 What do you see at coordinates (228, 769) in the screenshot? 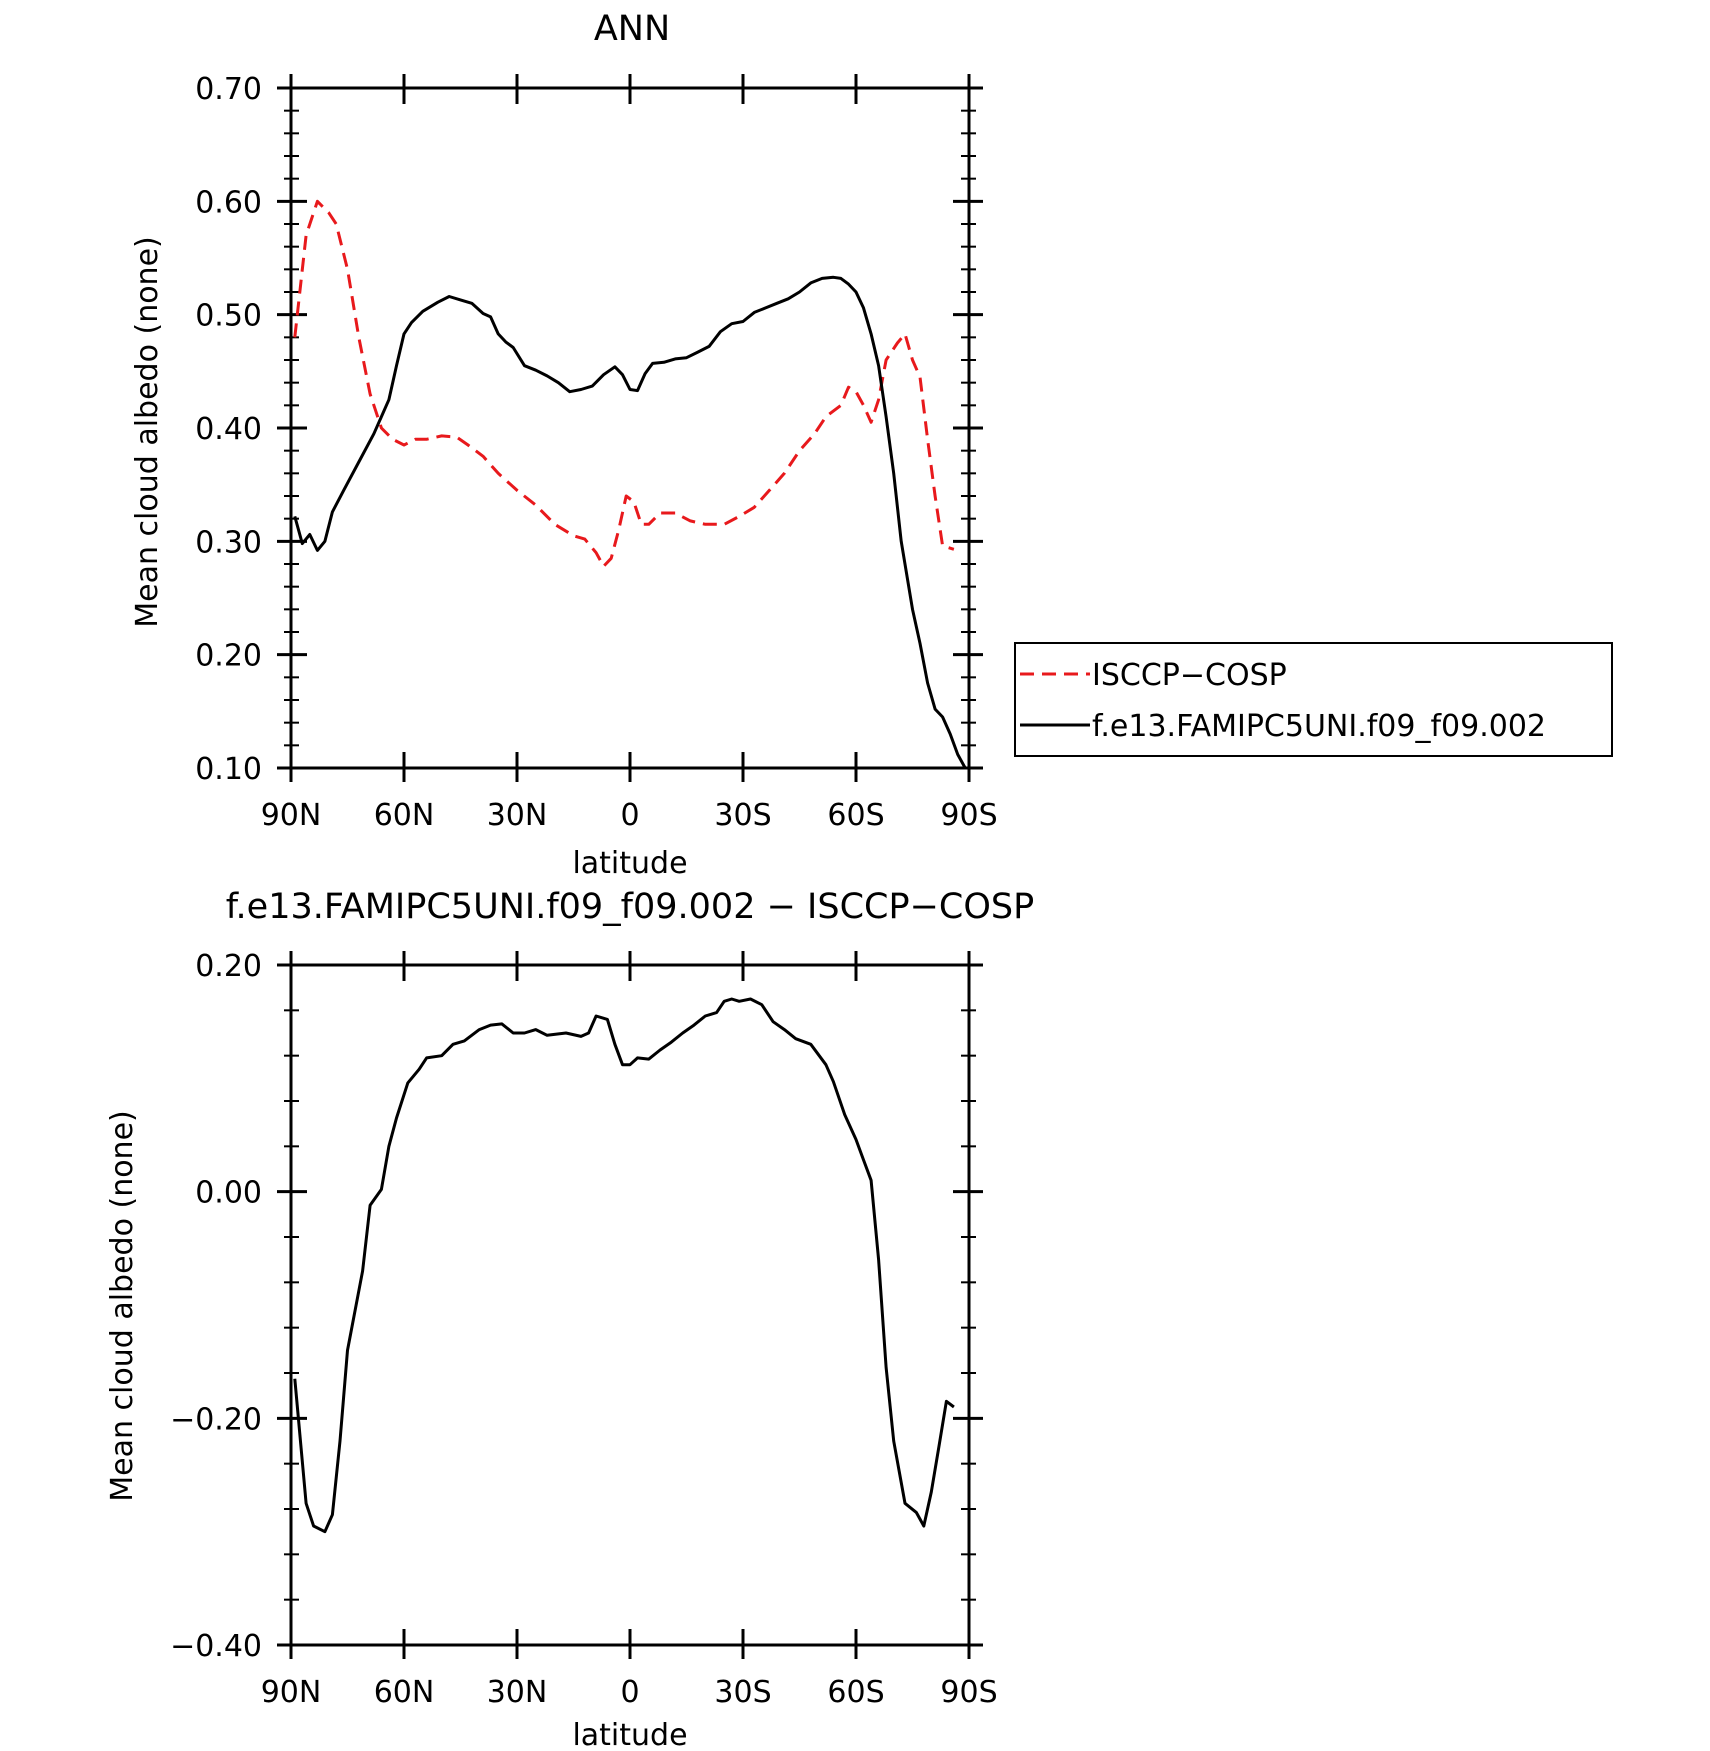
I see `y-tick-label: 0.10` at bounding box center [228, 769].